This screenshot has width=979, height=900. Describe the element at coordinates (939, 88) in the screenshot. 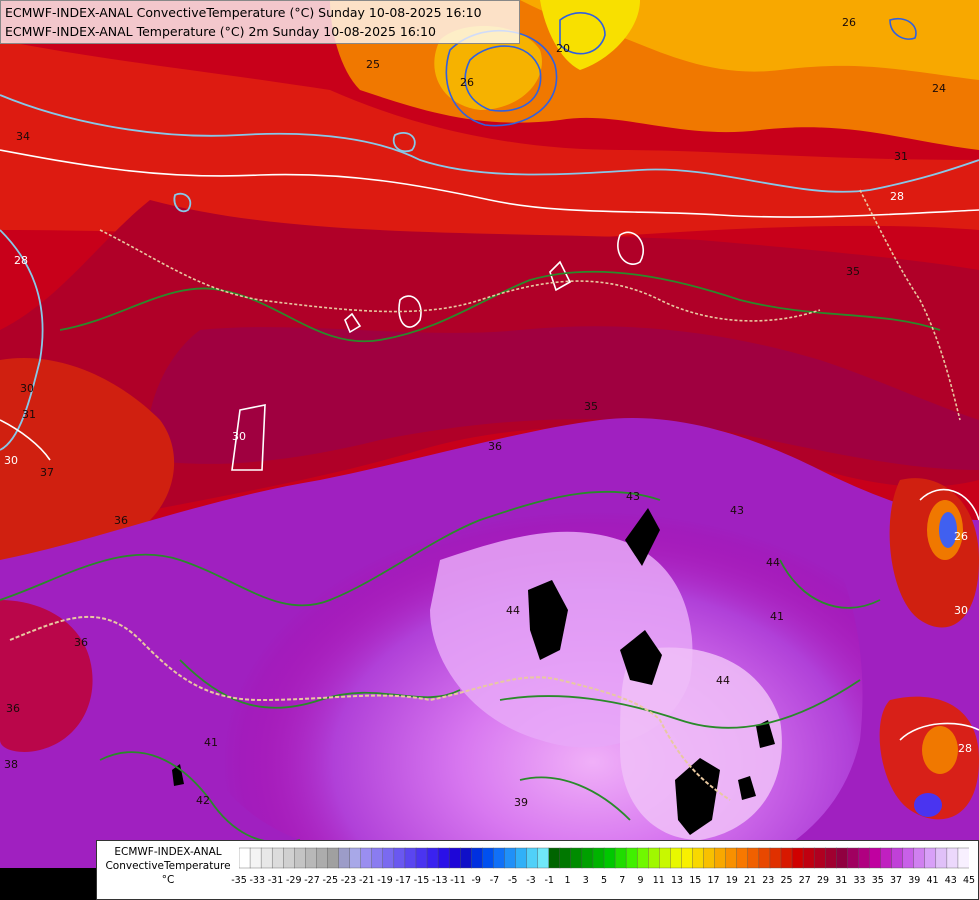

I see `contour-label: 24` at that location.